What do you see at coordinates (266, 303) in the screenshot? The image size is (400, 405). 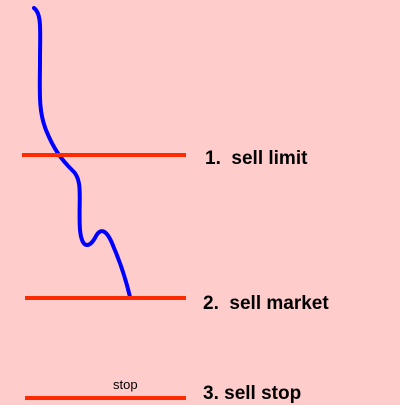 I see `level-label: 2. sell market` at bounding box center [266, 303].